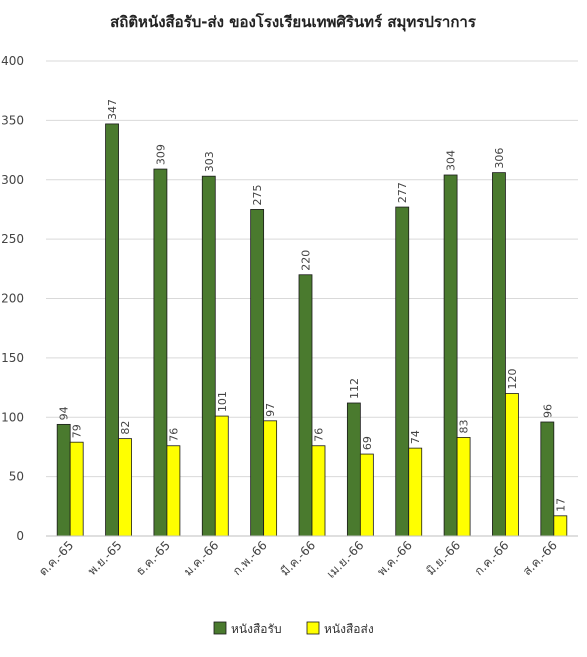 This screenshot has height=657, width=587. What do you see at coordinates (77, 431) in the screenshot?
I see `data-label-sent: 79` at bounding box center [77, 431].